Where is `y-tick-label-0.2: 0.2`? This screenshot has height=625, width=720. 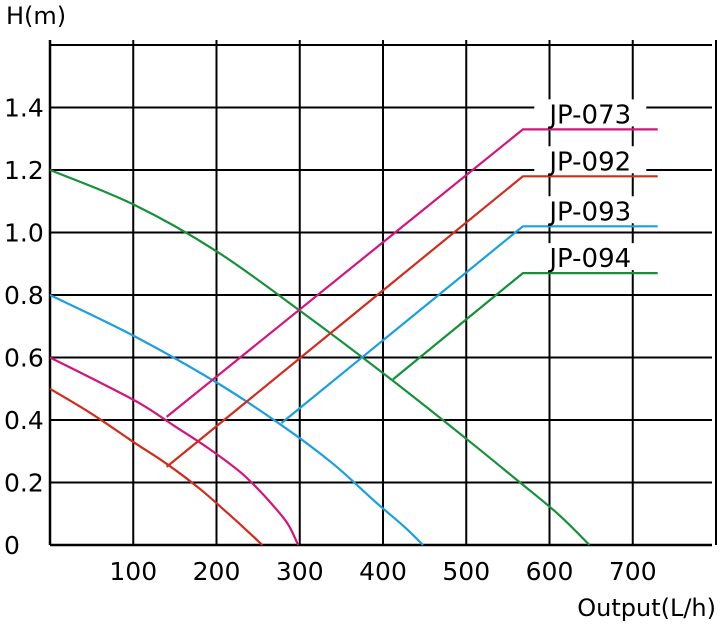 y-tick-label-0.2: 0.2 is located at coordinates (24, 483).